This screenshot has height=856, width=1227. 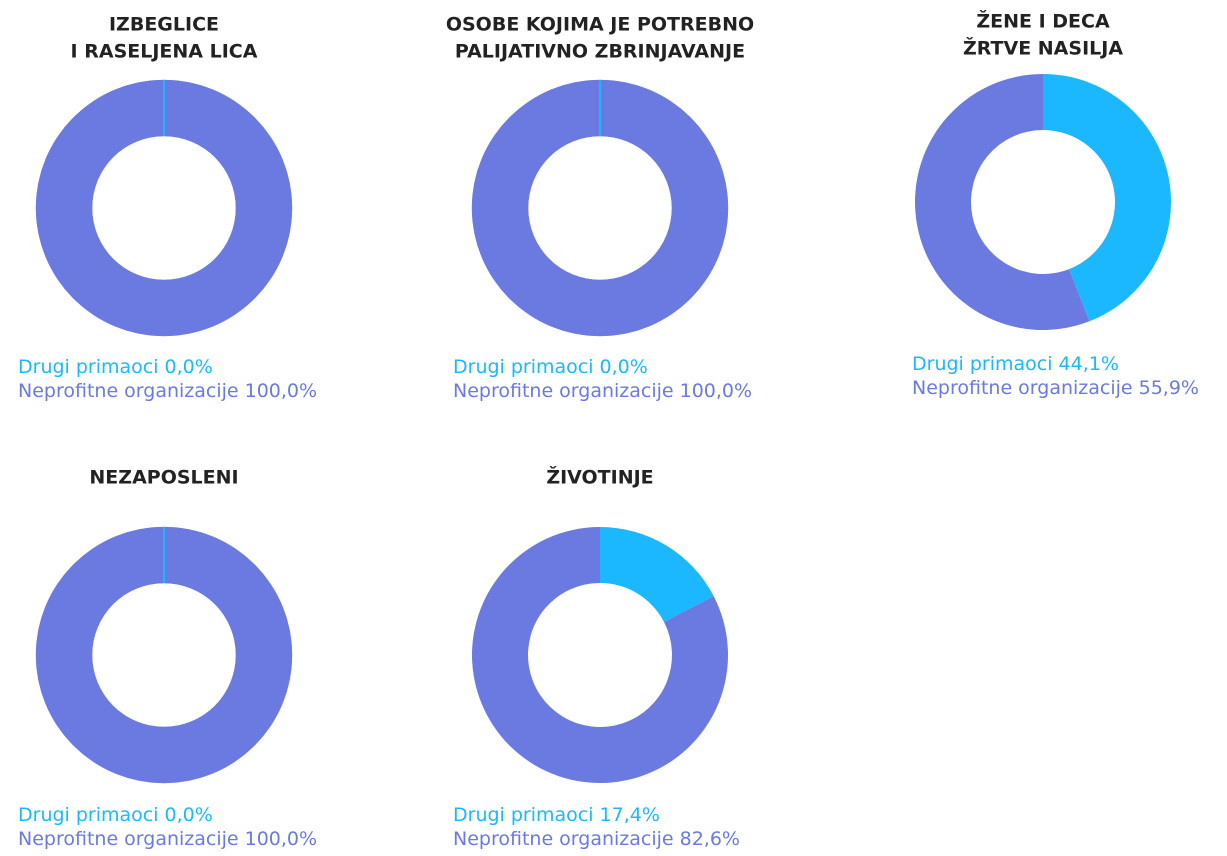 I want to click on legend-entry: Neprofitne organizacije 55,9%, so click(x=1055, y=388).